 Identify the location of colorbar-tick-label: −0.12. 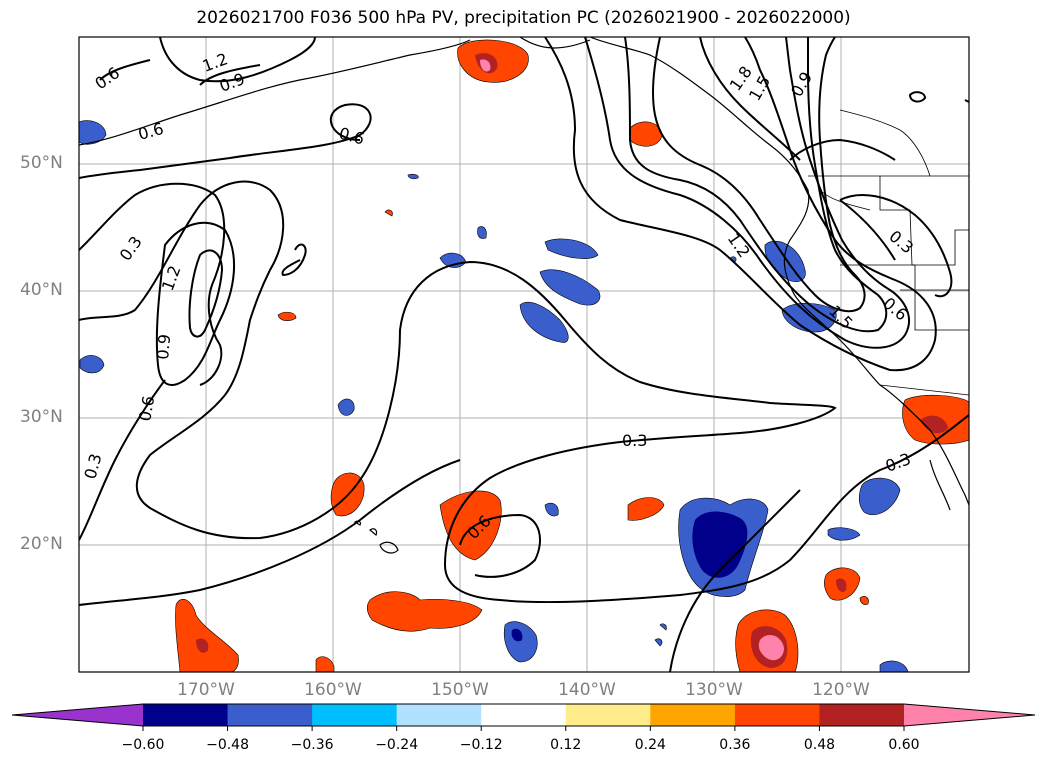
(481, 745).